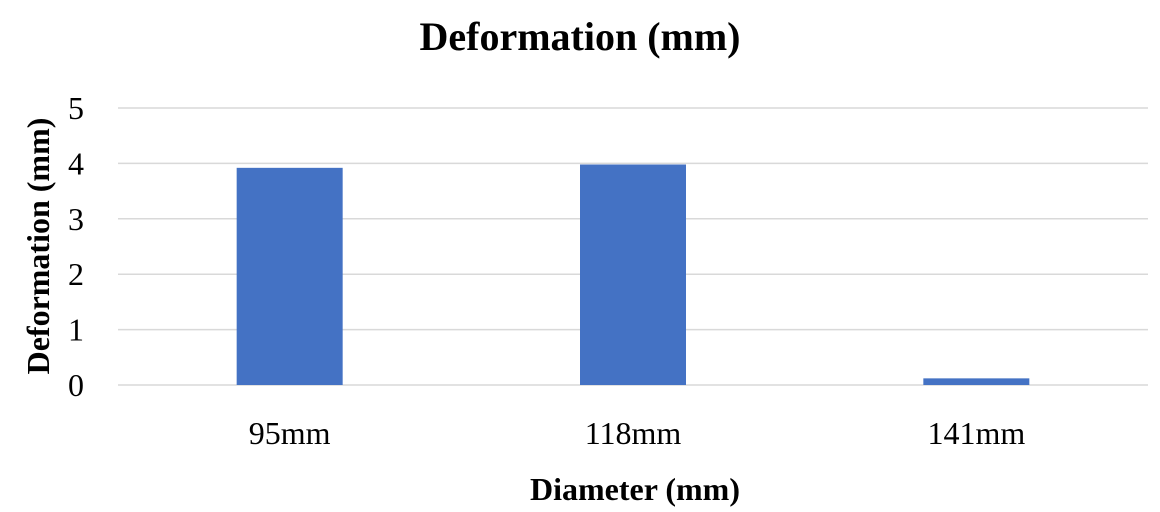 Image resolution: width=1160 pixels, height=512 pixels. I want to click on y-axis-tick-labels: 0 1 2 3 4 5, so click(76, 246).